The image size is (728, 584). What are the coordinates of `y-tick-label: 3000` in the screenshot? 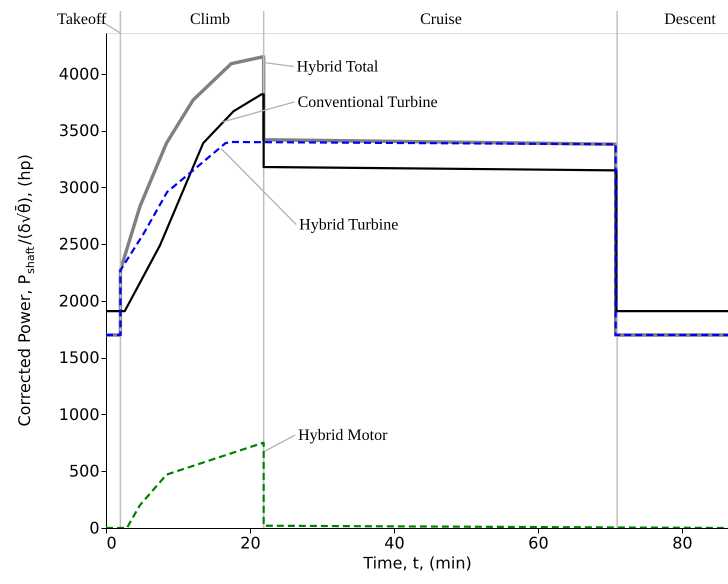 It's located at (79, 187).